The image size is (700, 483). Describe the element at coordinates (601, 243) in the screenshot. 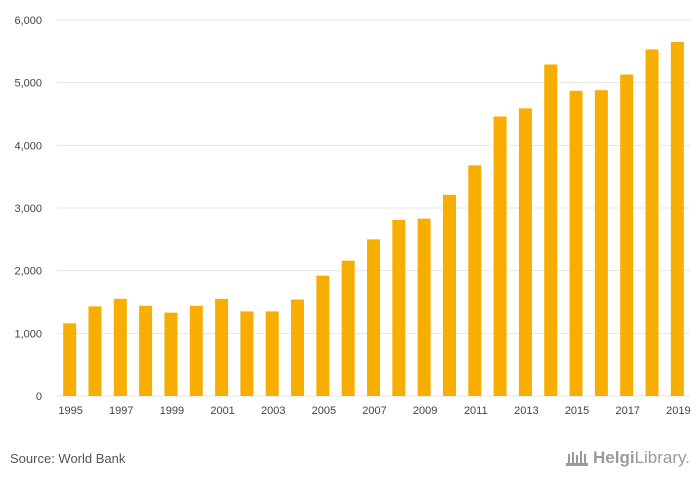

I see `bar-2016` at that location.